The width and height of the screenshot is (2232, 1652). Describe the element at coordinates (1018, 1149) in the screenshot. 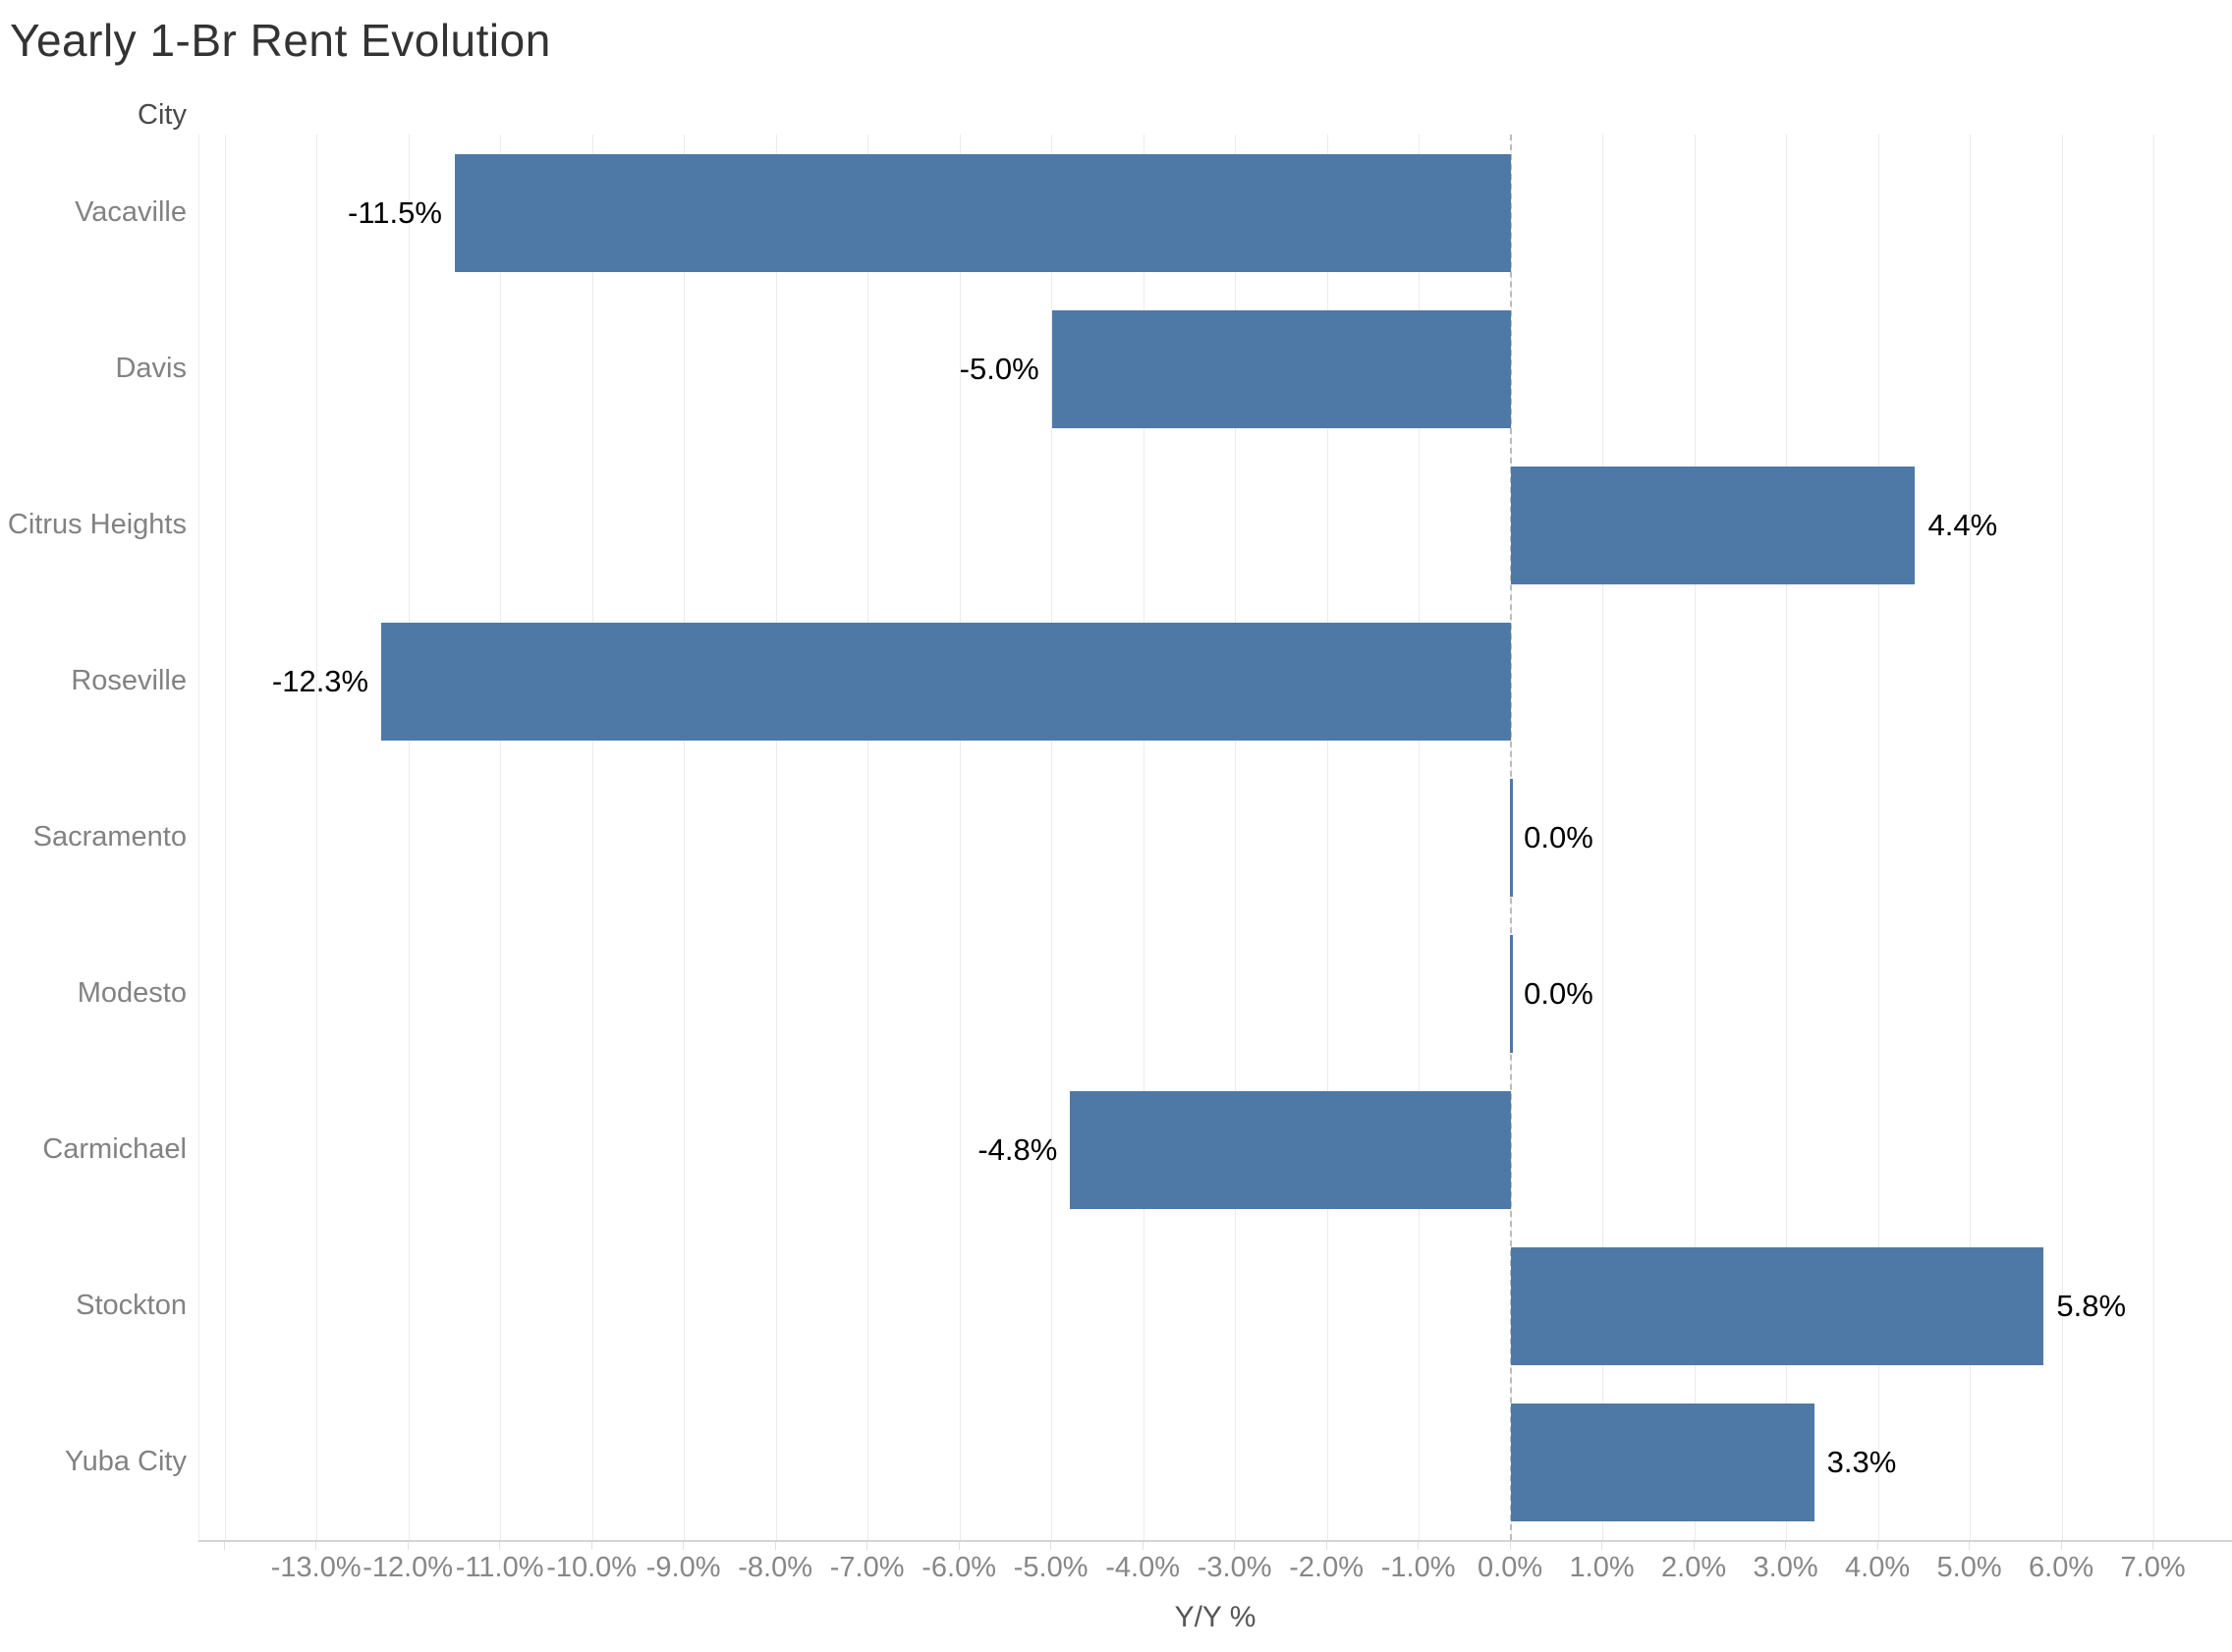

I see `bar-value-label: -4.8%` at that location.